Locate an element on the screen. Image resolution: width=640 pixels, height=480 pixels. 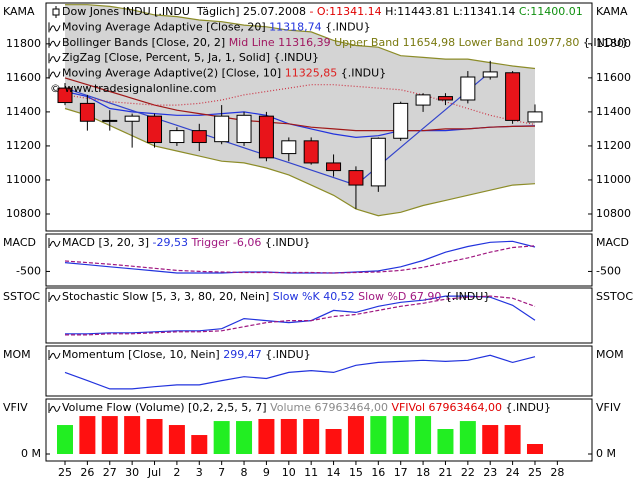
y-tick-label-right: 11200 is located at coordinates (613, 145).